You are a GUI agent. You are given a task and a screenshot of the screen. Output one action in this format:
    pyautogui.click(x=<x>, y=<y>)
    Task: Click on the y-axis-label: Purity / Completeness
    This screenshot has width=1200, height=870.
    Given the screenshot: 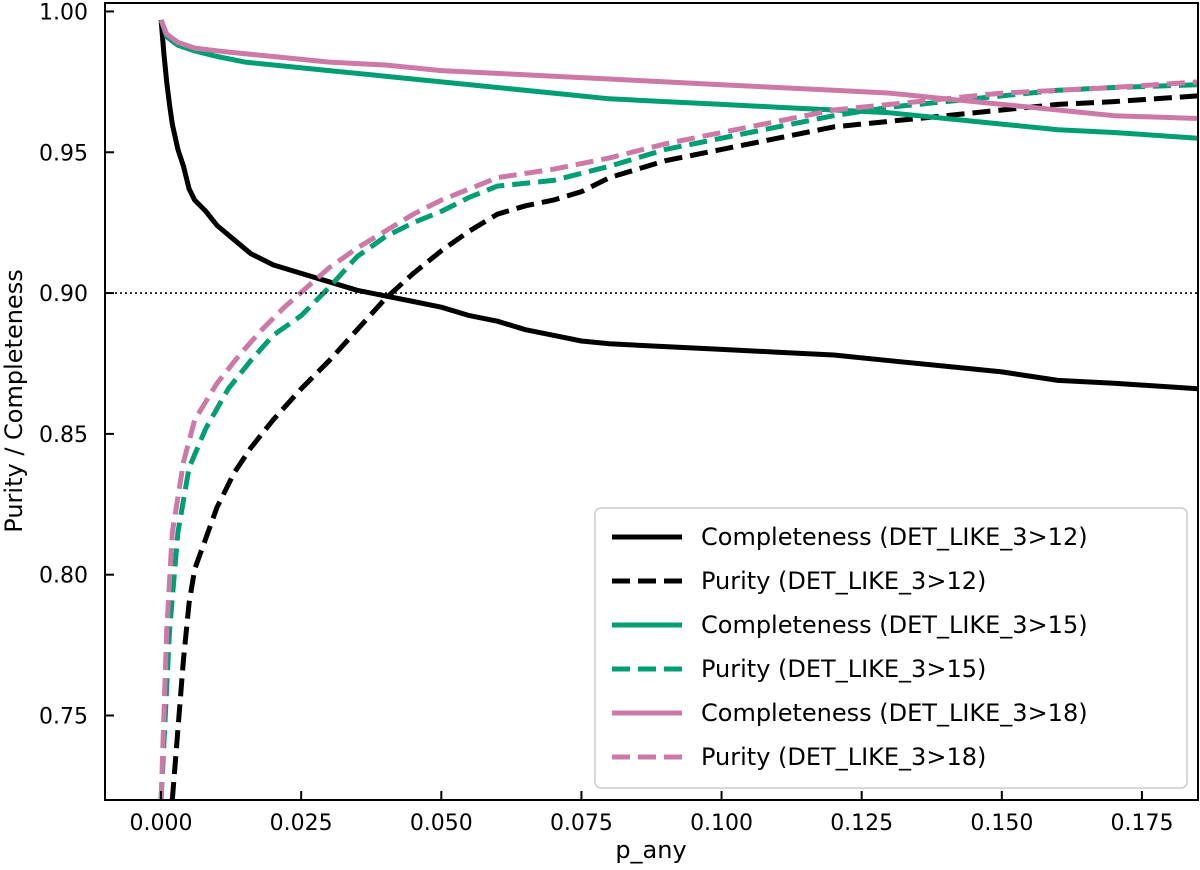 What is the action you would take?
    pyautogui.click(x=14, y=400)
    